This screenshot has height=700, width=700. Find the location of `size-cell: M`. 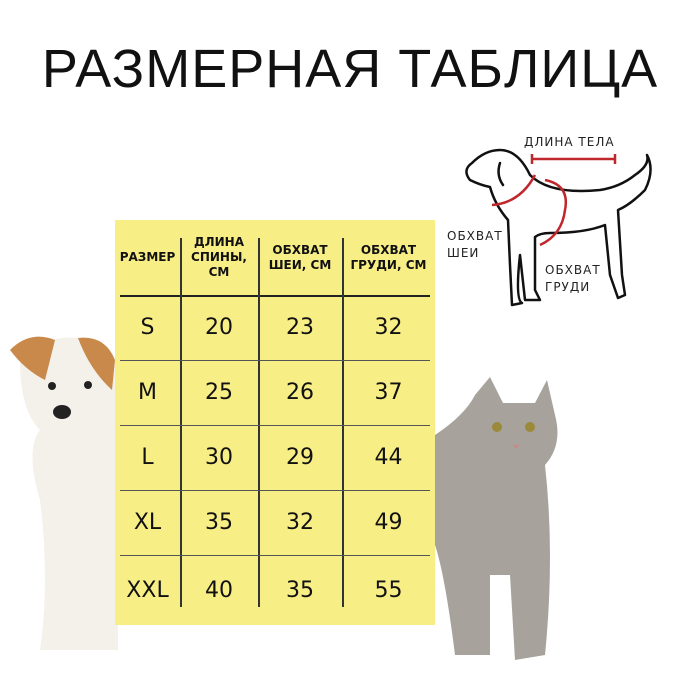

size-cell: M is located at coordinates (147, 392).